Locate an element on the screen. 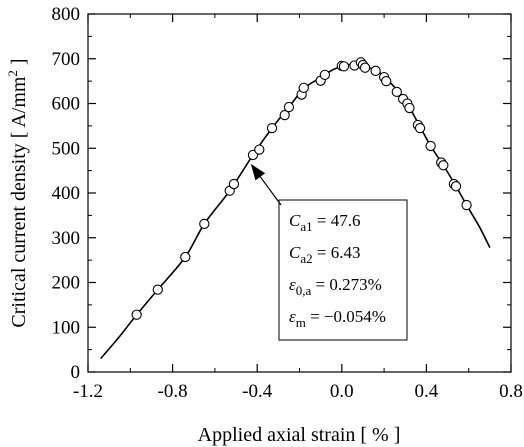 The width and height of the screenshot is (524, 447). y-tick-label: 500 is located at coordinates (66, 148).